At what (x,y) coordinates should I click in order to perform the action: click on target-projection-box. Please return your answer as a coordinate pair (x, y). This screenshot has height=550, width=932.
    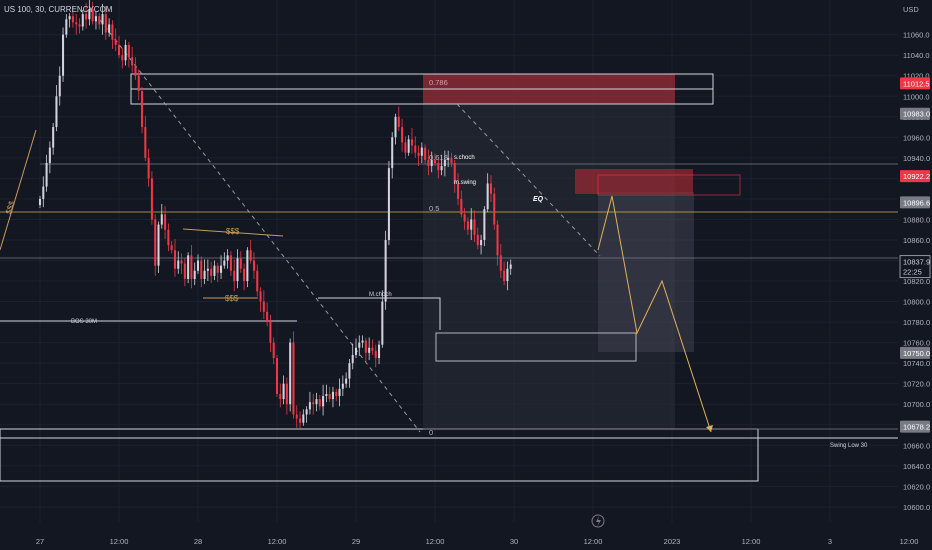
    Looking at the image, I should click on (646, 272).